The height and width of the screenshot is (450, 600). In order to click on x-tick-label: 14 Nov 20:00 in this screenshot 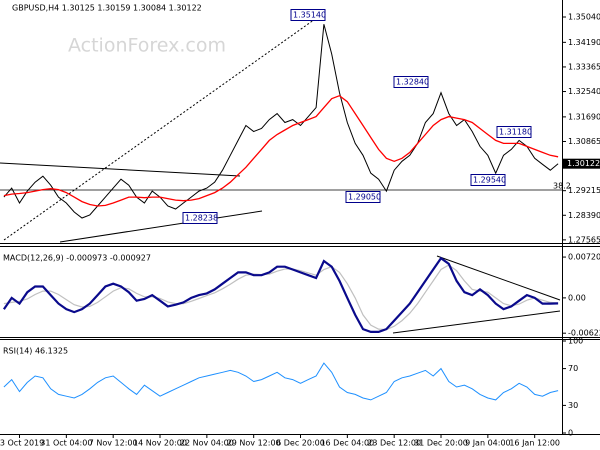, I will do `click(160, 443)`.